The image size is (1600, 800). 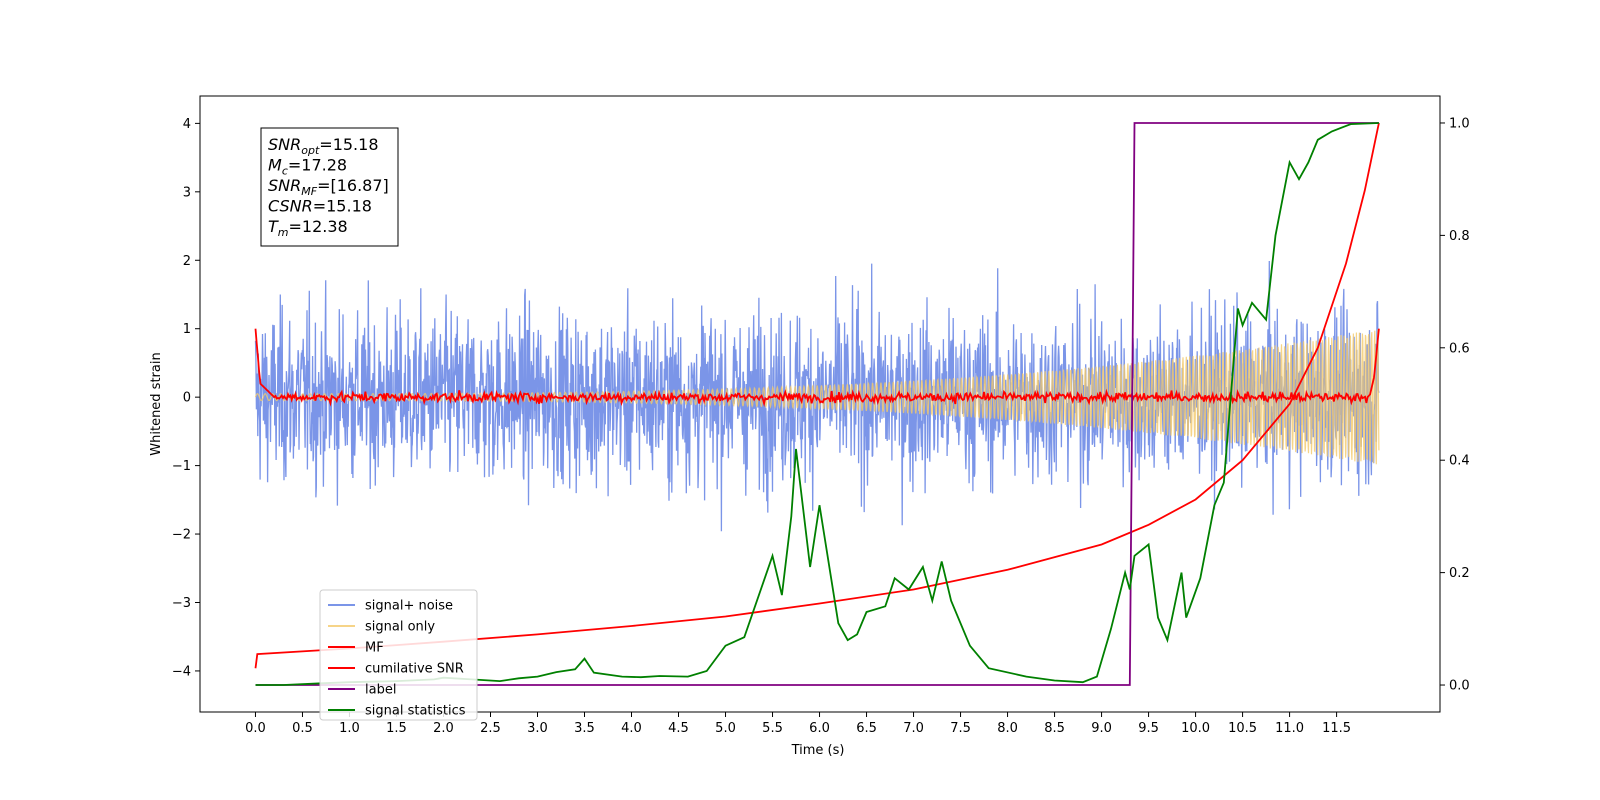 I want to click on x-tick-label: 5.0, so click(x=725, y=728).